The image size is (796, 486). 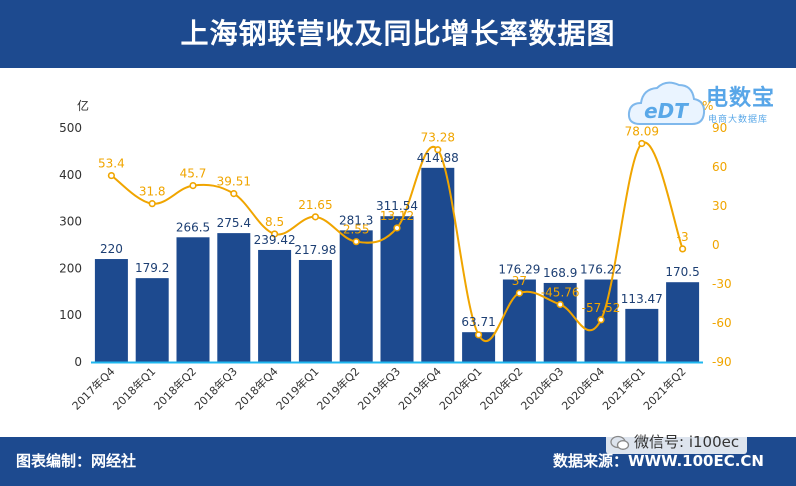 I want to click on y-left-tick: 100, so click(x=70, y=315).